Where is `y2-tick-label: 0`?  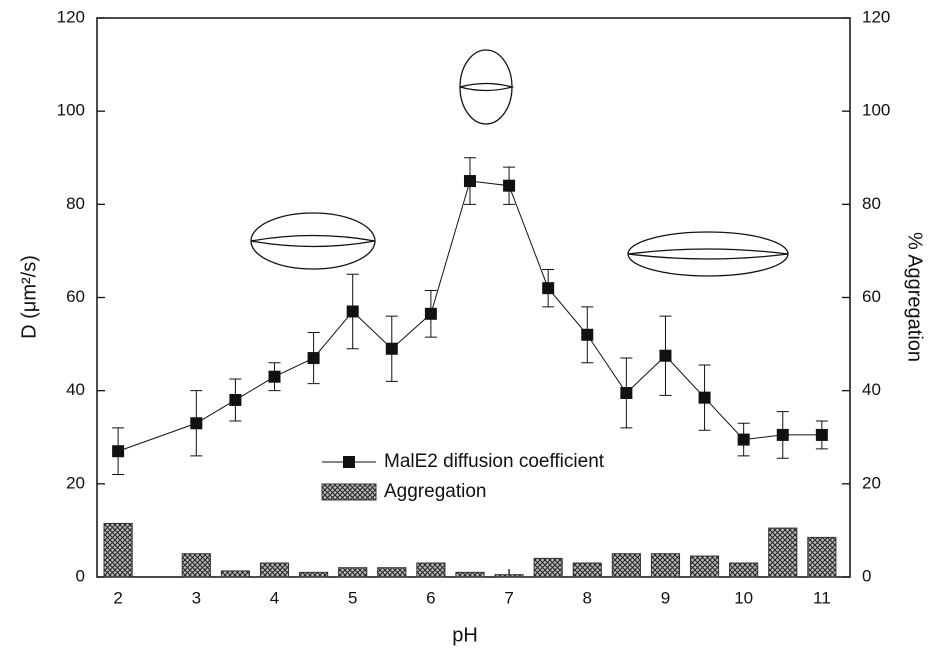
y2-tick-label: 0 is located at coordinates (866, 575).